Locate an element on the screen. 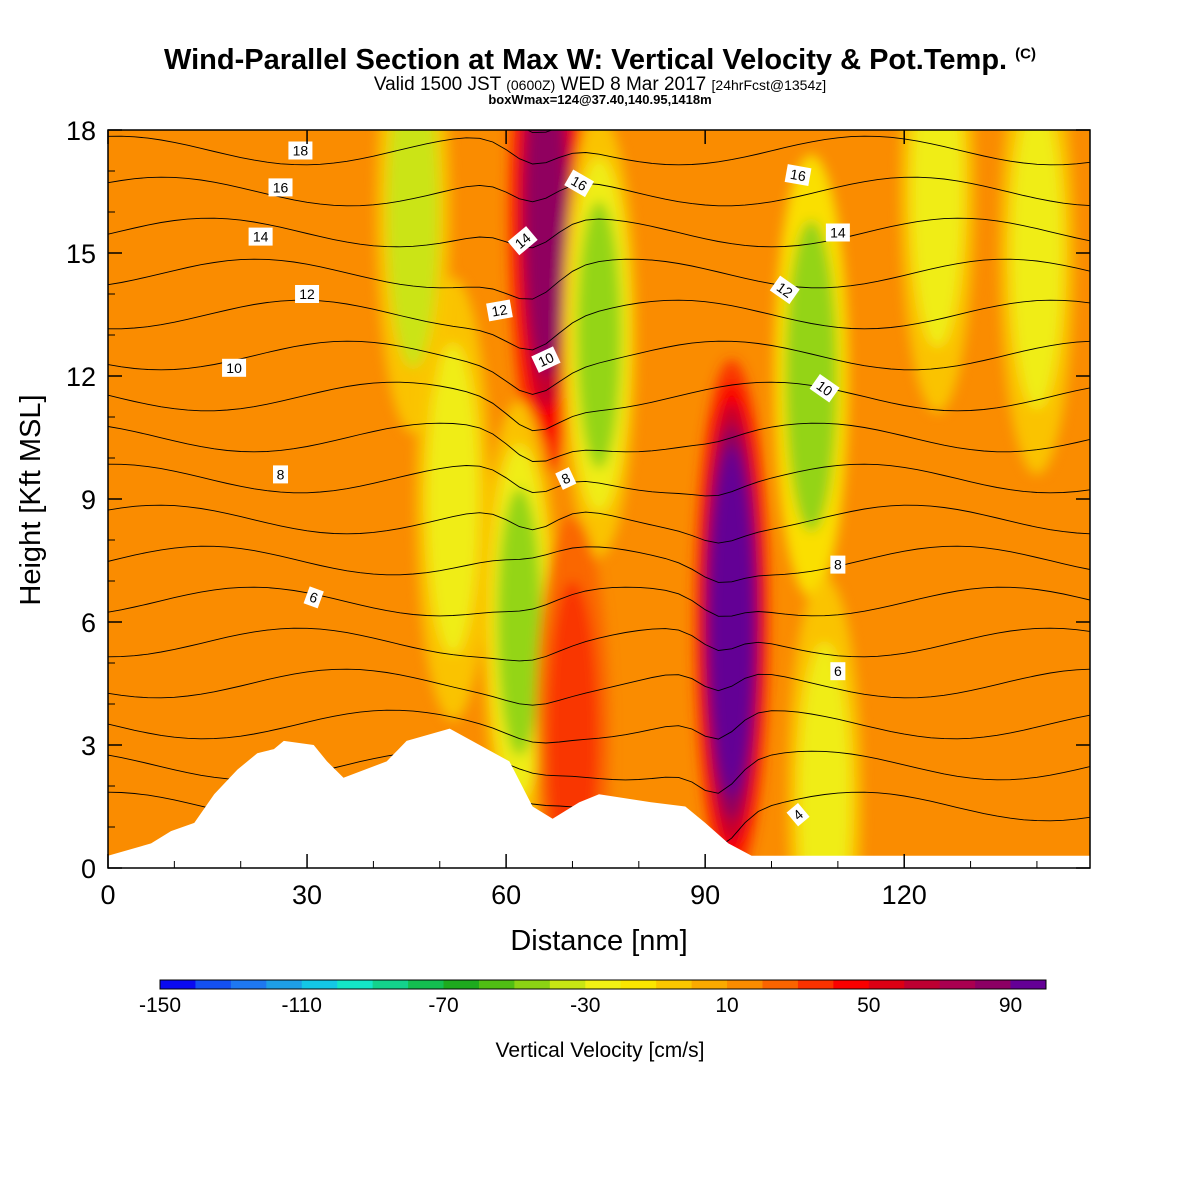  x-tick-label: 30 is located at coordinates (307, 895).